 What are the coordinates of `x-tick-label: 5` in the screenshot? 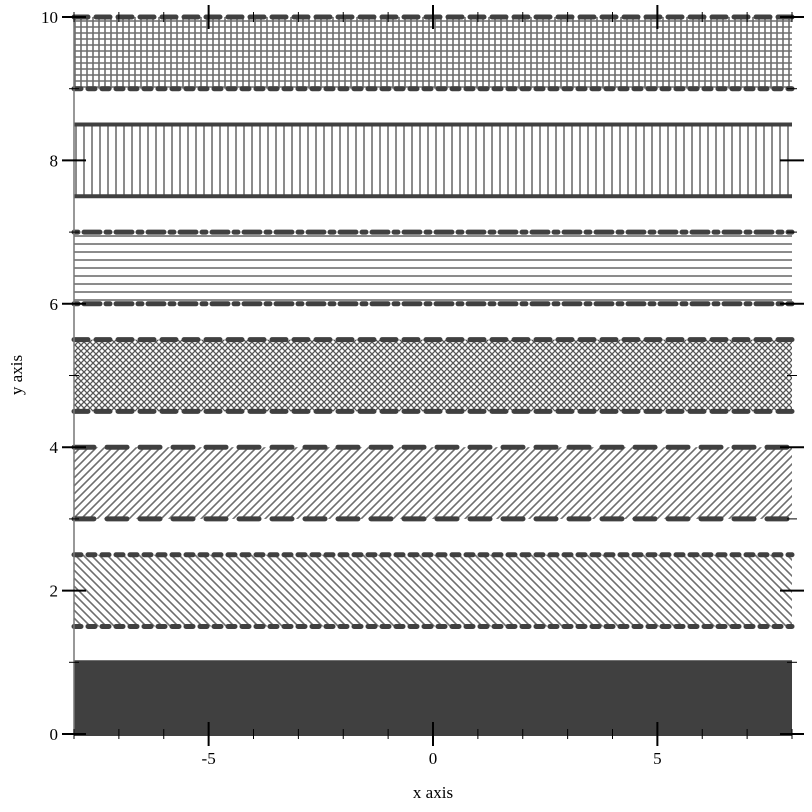 It's located at (657, 758).